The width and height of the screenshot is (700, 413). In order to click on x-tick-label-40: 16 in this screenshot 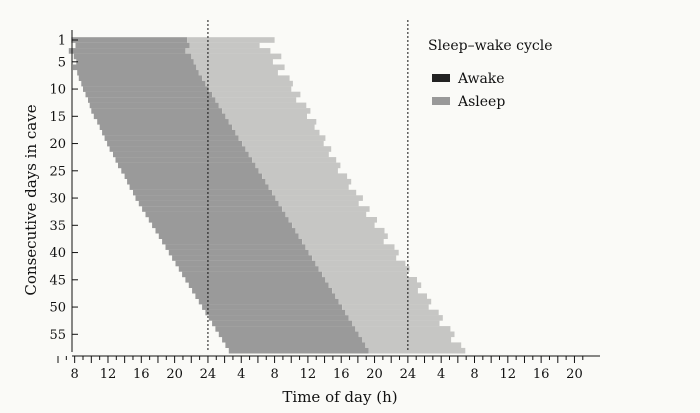, I will do `click(341, 374)`.